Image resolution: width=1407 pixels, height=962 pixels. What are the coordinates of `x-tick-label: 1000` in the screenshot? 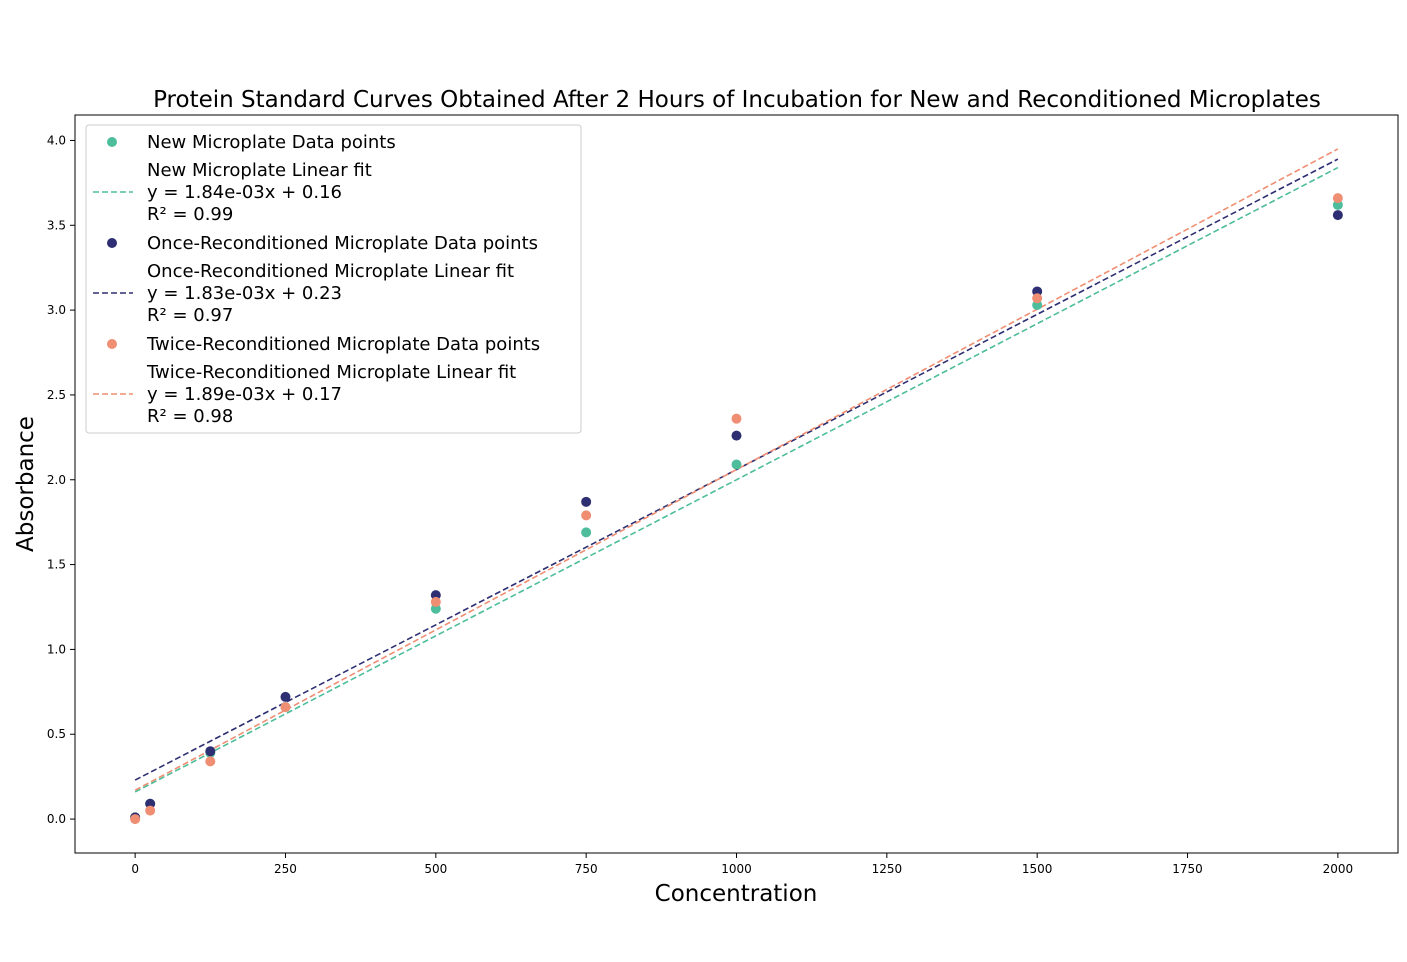 It's located at (736, 869).